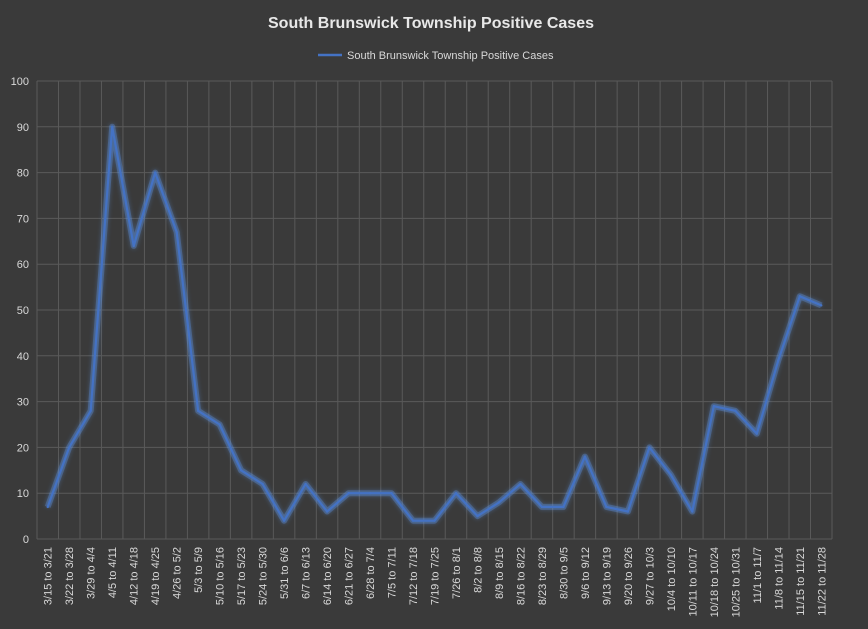 The width and height of the screenshot is (868, 629). Describe the element at coordinates (70, 576) in the screenshot. I see `x-tick-label: 3/22 to 3/28` at that location.